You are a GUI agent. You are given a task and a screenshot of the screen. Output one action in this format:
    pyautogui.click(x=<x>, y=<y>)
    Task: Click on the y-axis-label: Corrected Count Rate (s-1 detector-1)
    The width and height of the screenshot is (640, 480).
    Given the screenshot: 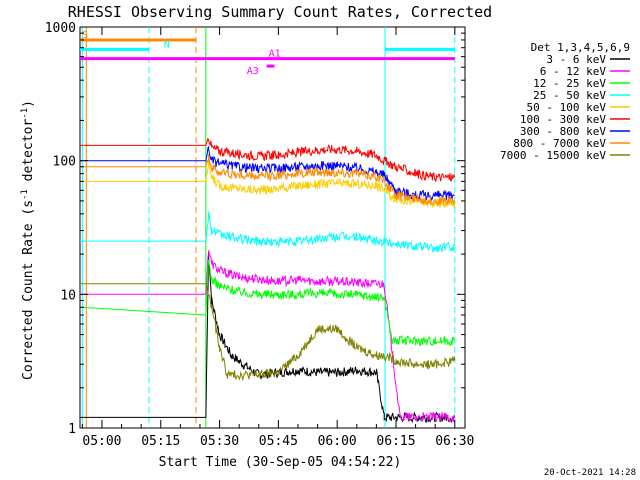 What is the action you would take?
    pyautogui.click(x=28, y=240)
    